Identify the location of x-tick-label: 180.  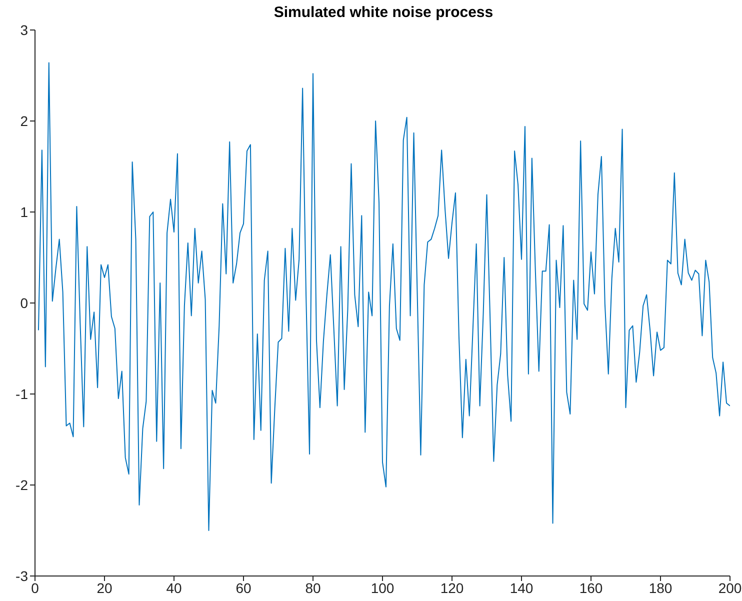
(660, 588).